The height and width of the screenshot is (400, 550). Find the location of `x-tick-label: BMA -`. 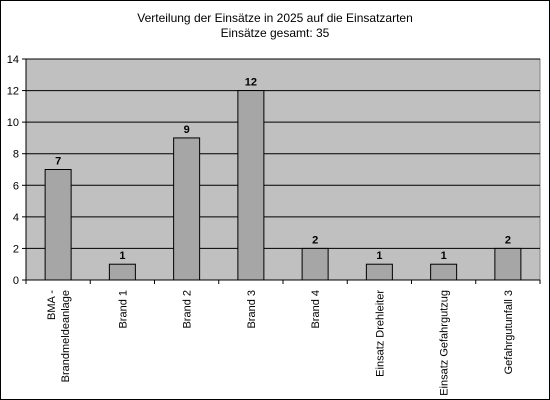

x-tick-label: BMA - is located at coordinates (52, 305).